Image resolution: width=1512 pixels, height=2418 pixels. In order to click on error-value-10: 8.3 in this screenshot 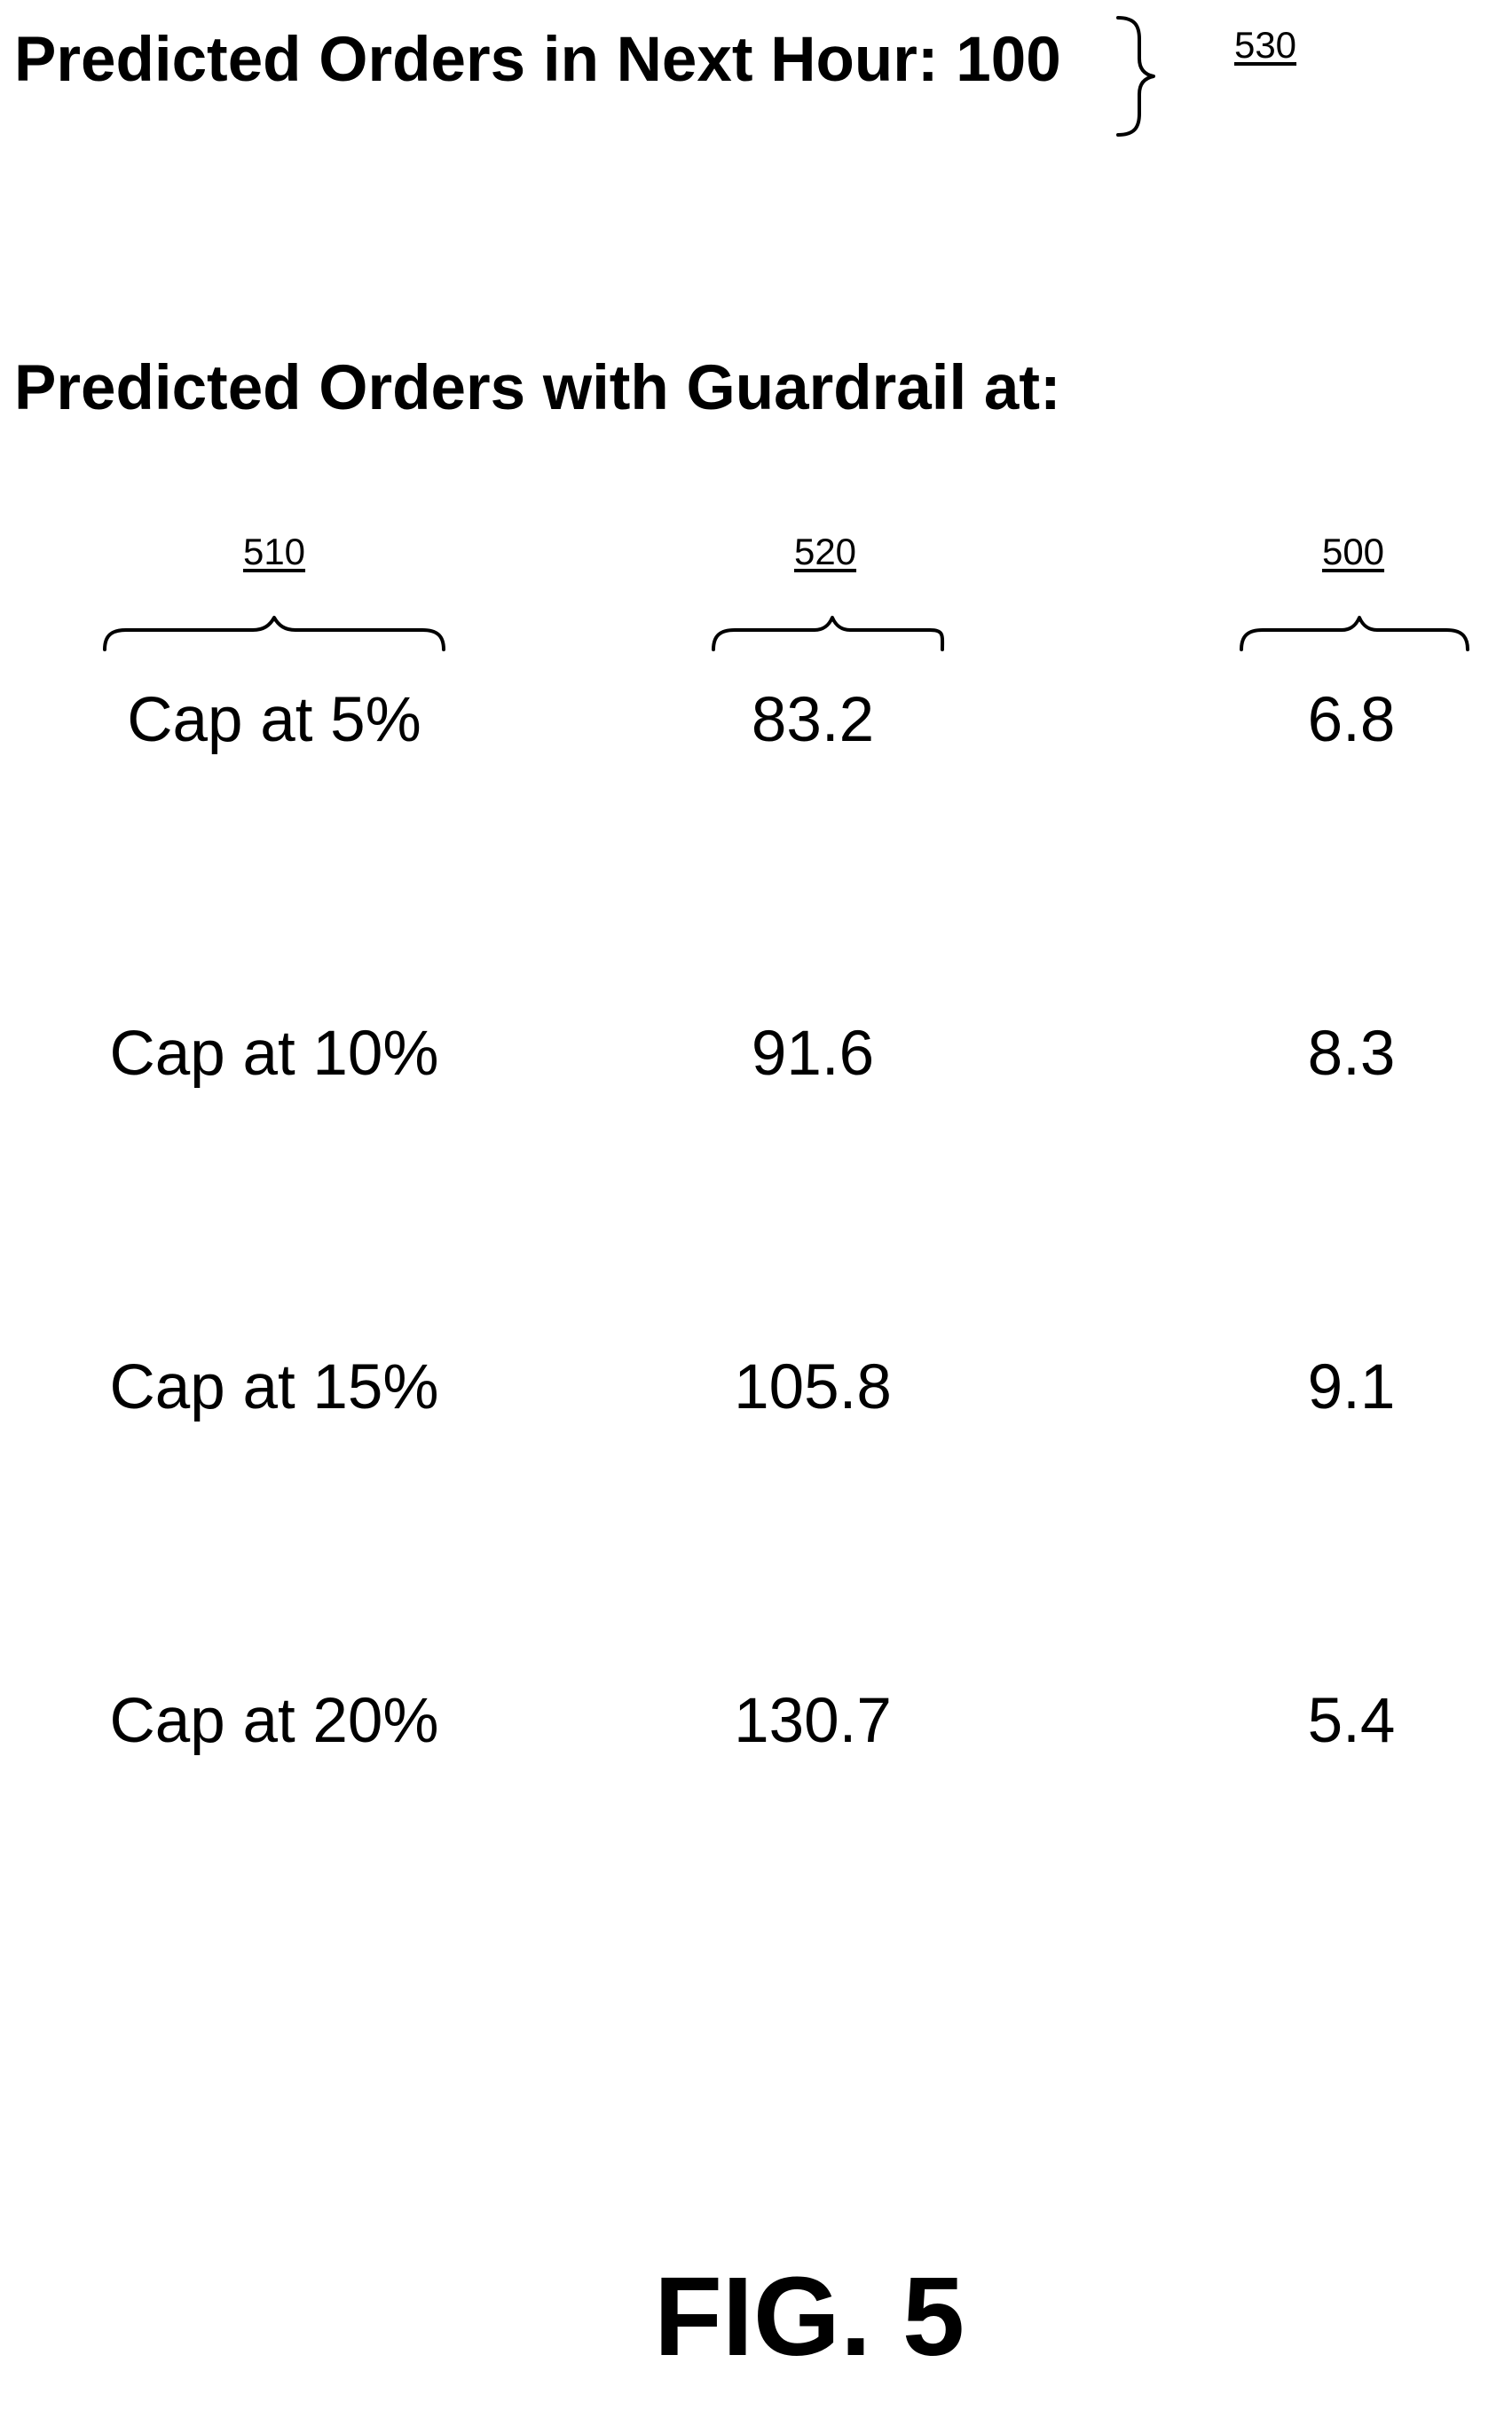, I will do `click(1352, 1054)`.